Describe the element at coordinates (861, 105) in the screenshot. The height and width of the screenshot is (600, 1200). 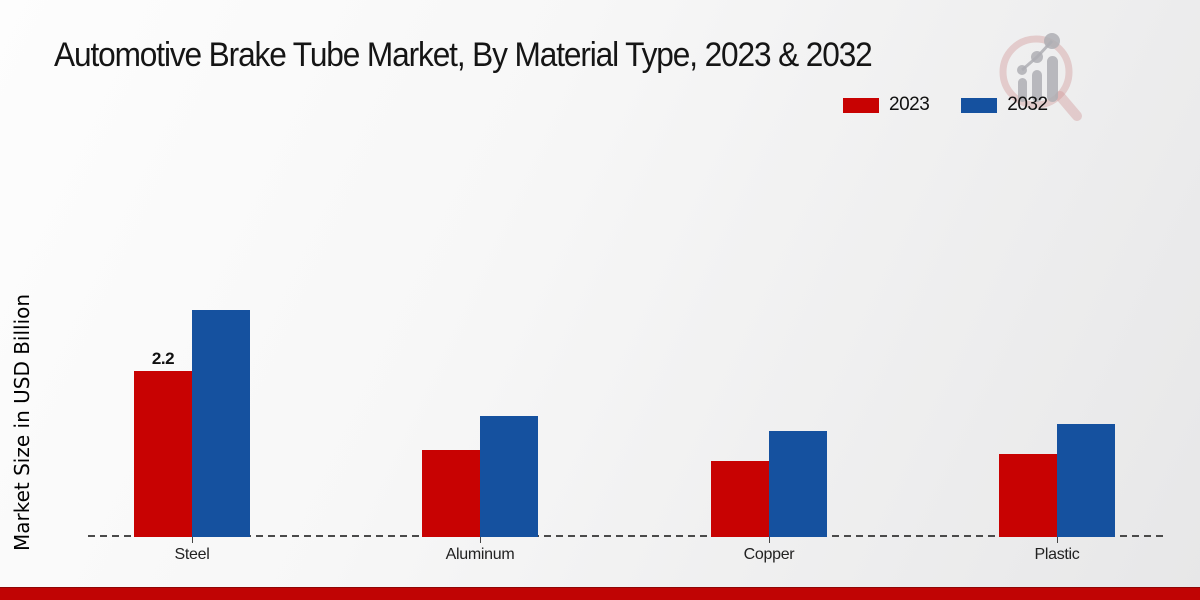
I see `legend-swatch-2023` at that location.